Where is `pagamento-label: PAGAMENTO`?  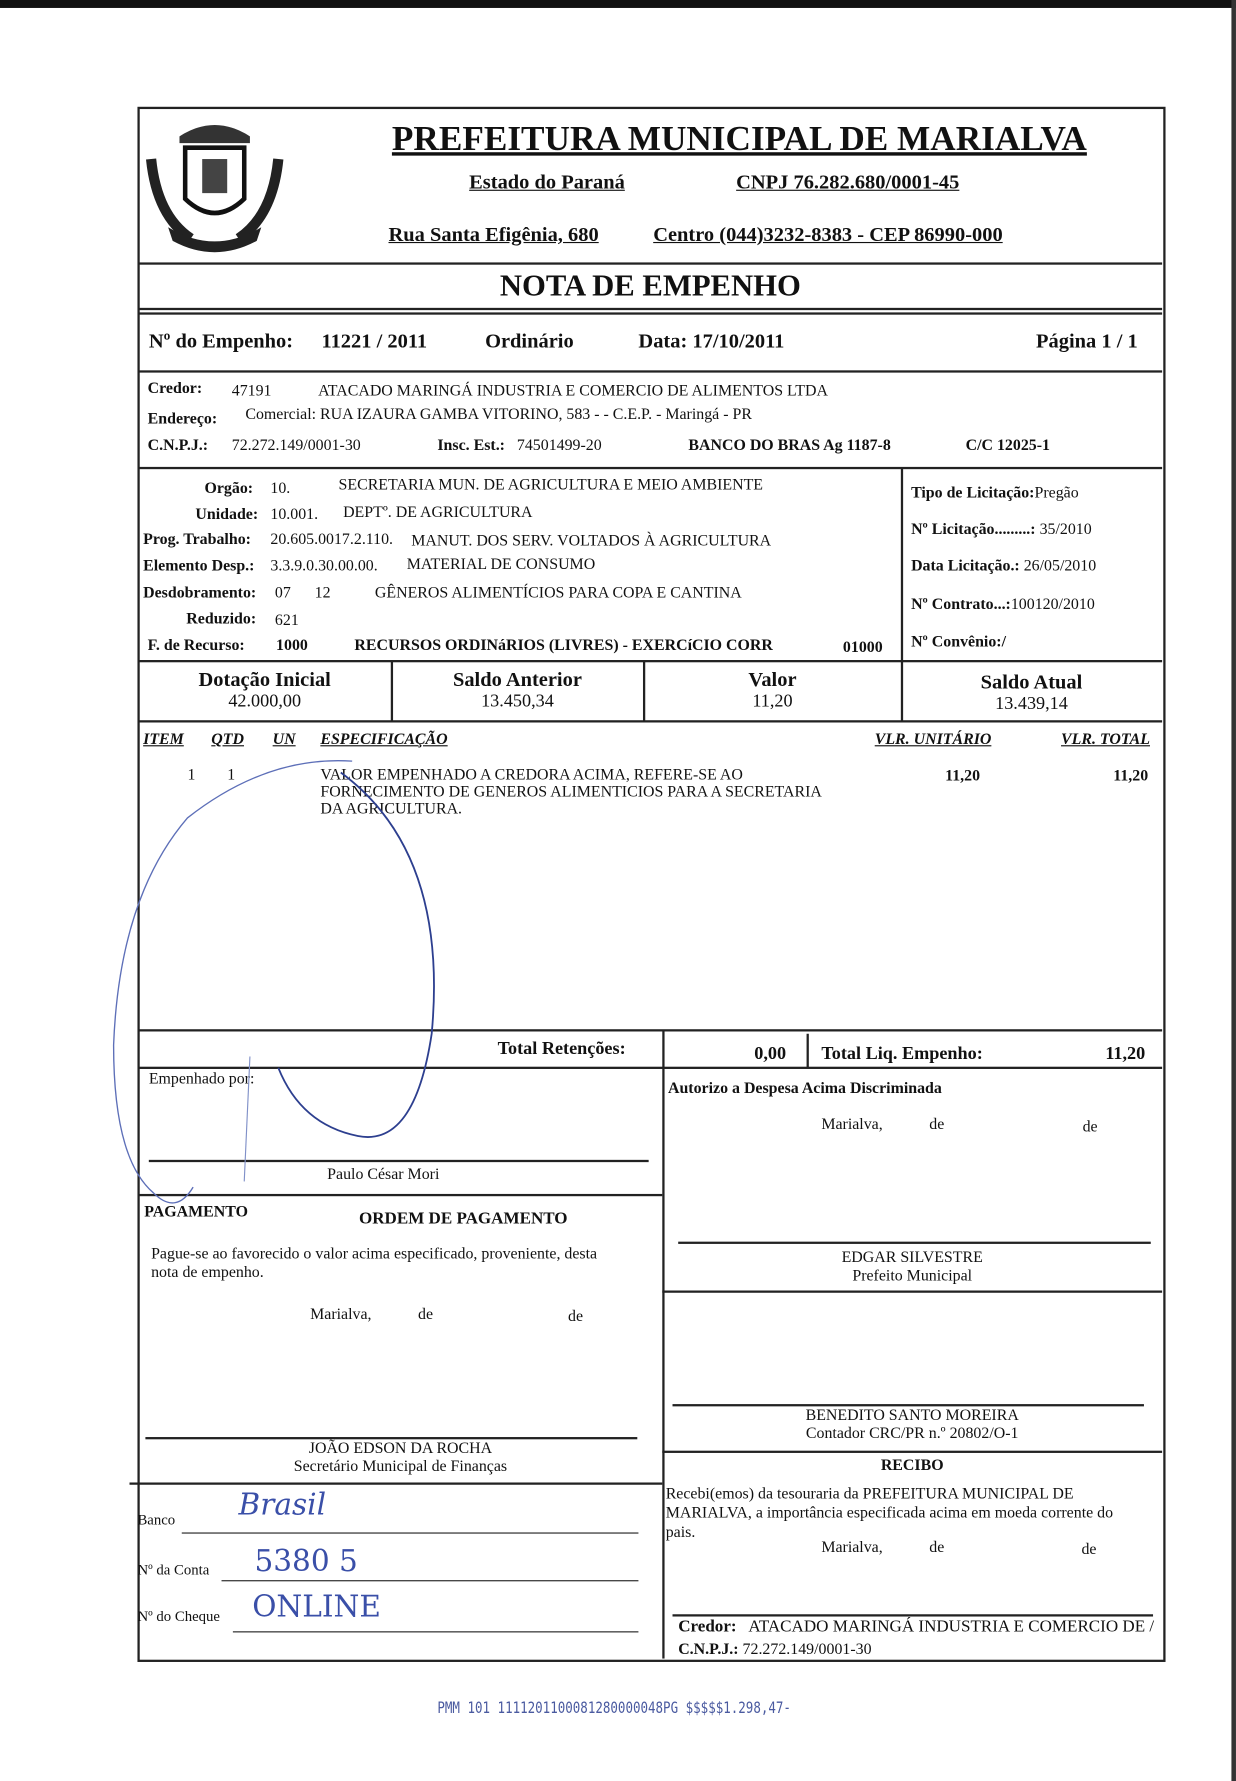 pagamento-label: PAGAMENTO is located at coordinates (196, 1213).